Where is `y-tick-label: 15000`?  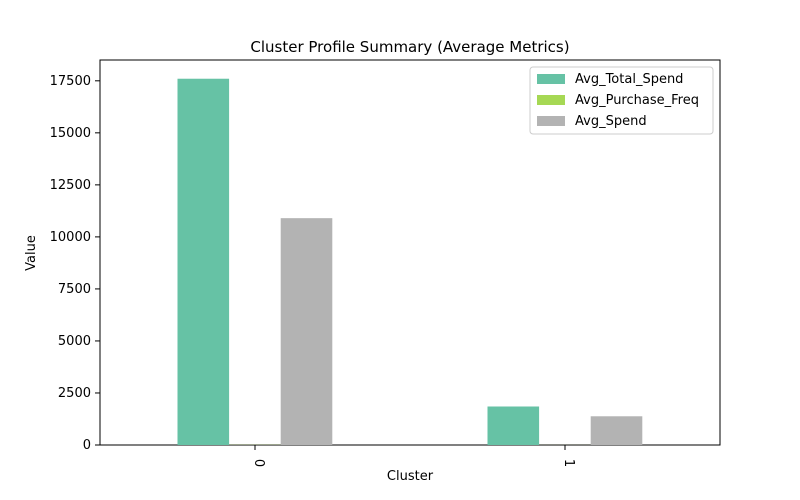
y-tick-label: 15000 is located at coordinates (70, 133).